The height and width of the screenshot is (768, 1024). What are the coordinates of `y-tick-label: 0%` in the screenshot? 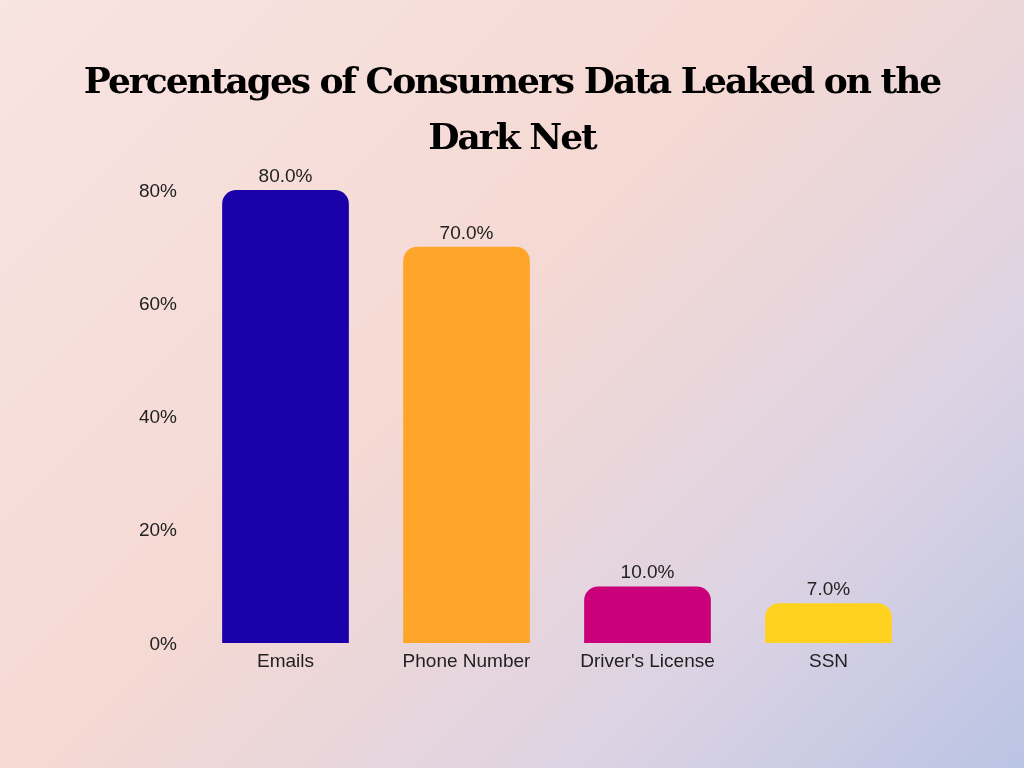 It's located at (163, 643).